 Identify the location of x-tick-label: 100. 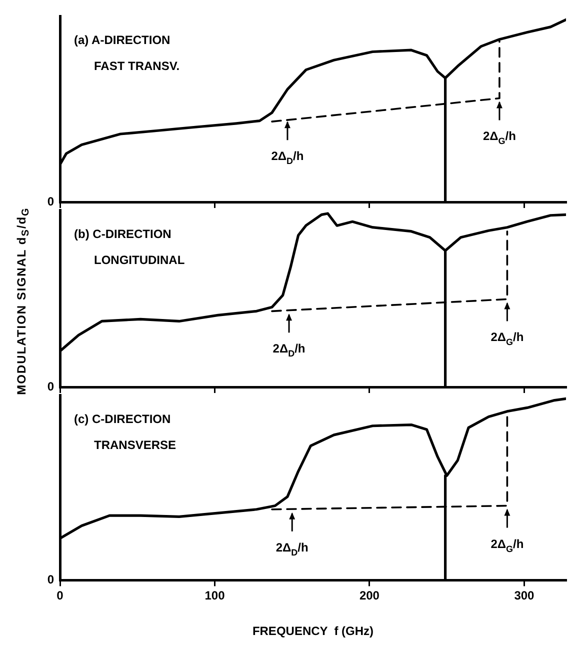
(215, 595).